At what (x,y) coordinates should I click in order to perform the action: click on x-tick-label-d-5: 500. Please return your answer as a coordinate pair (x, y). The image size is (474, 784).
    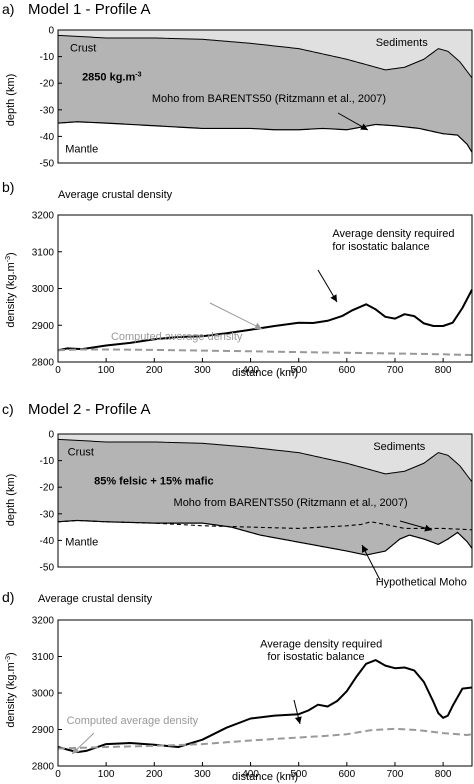
    Looking at the image, I should click on (298, 774).